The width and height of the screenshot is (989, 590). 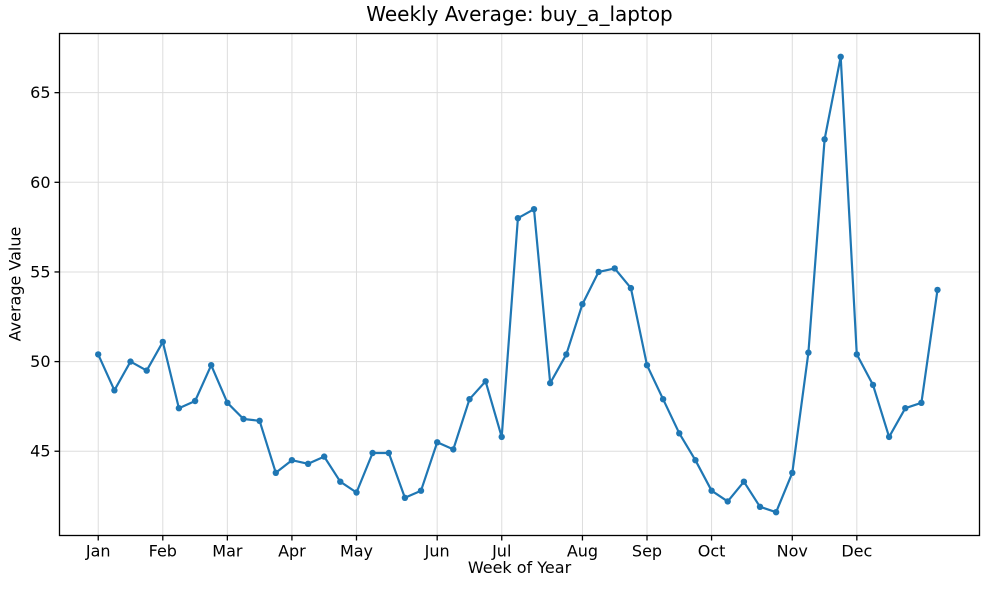 I want to click on x-tick-label: Jul, so click(x=501, y=551).